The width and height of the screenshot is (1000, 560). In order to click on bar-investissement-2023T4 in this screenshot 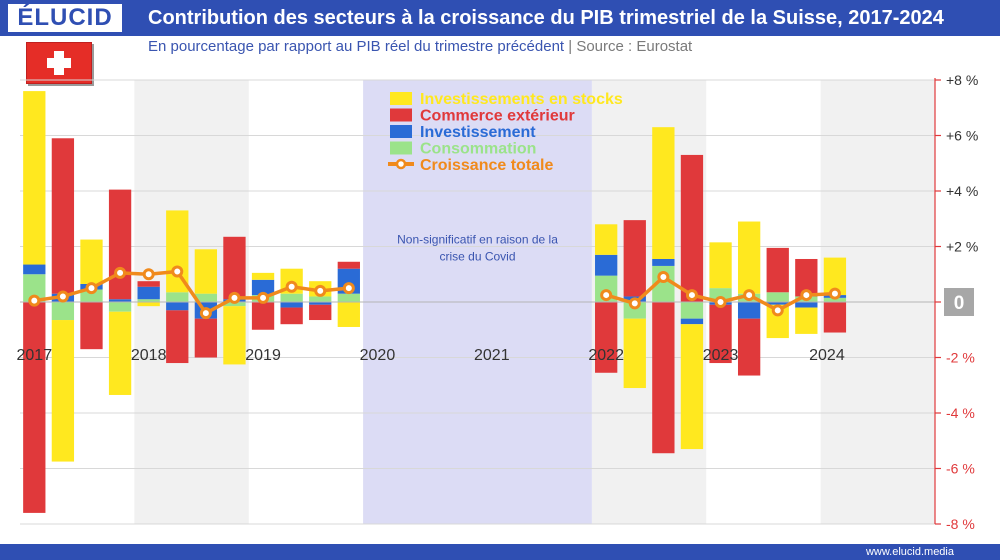, I will do `click(806, 305)`.